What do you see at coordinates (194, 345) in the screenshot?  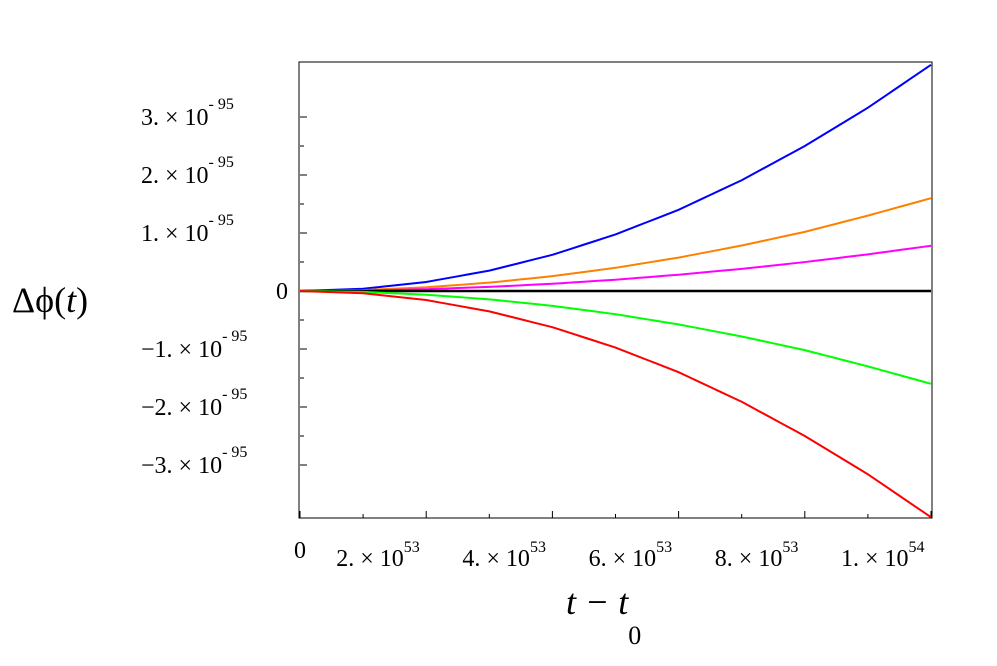 I see `y-tick-label: −1. × 10- 95` at bounding box center [194, 345].